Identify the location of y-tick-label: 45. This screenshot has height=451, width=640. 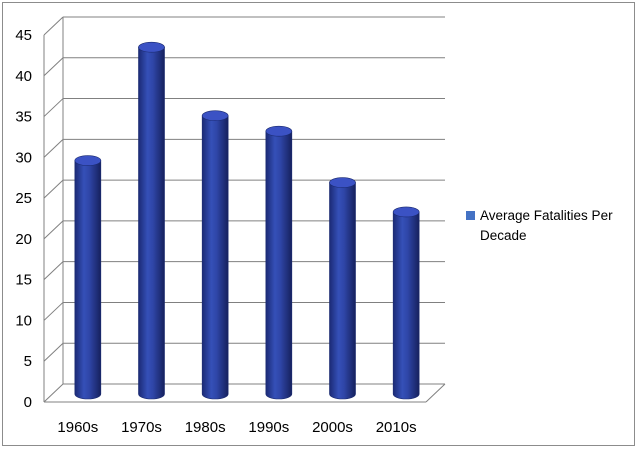
(23, 35).